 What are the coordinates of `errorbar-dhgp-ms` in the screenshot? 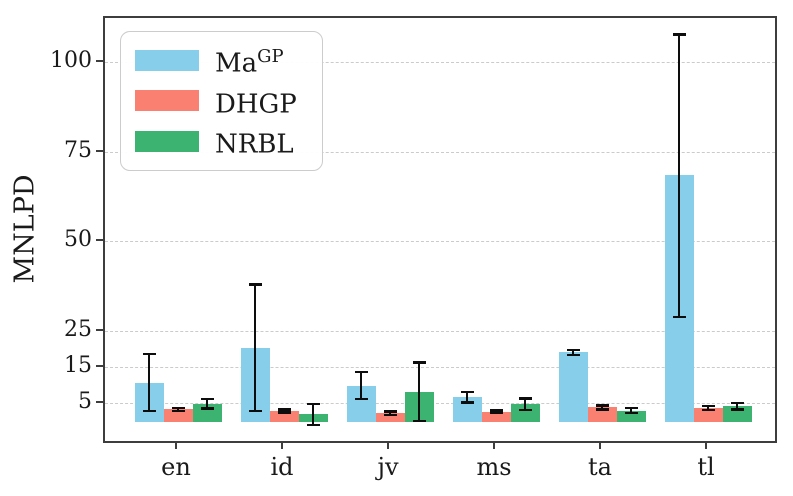 It's located at (496, 412).